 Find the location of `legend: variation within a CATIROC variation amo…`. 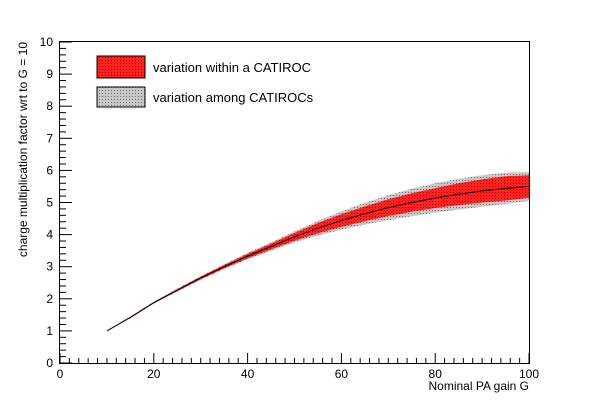

legend: variation within a CATIROC variation amo… is located at coordinates (205, 81).